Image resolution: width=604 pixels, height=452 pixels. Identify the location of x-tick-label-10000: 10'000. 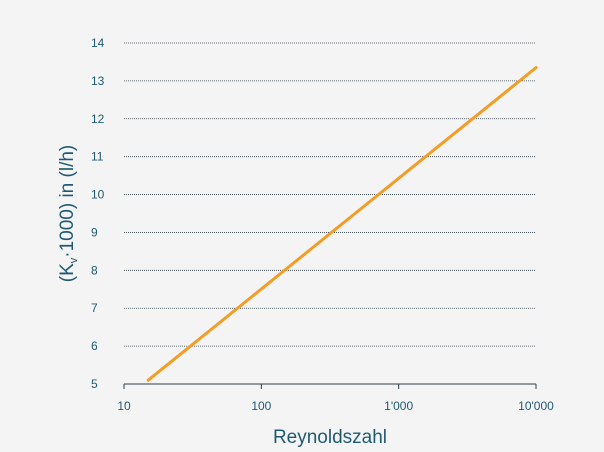
(536, 406).